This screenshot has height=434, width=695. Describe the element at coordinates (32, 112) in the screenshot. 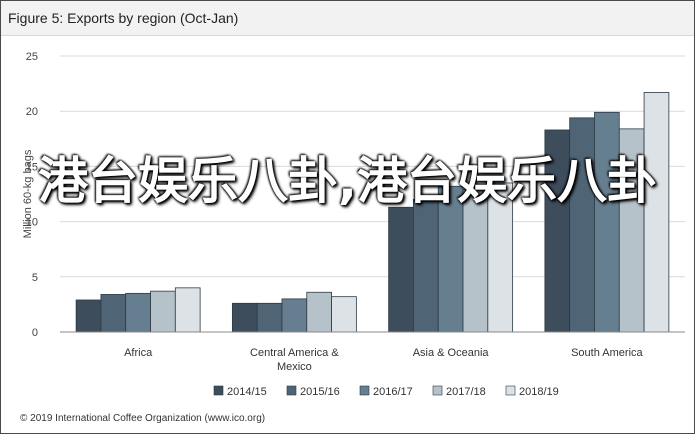

I see `y-tick-label: 20` at that location.